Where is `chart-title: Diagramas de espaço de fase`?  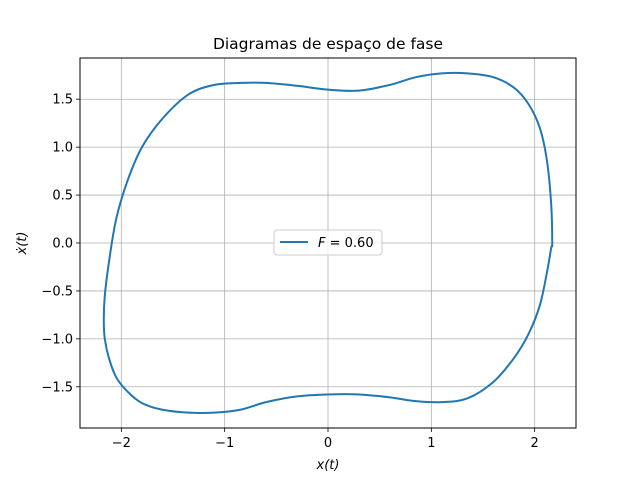
chart-title: Diagramas de espaço de fase is located at coordinates (328, 44).